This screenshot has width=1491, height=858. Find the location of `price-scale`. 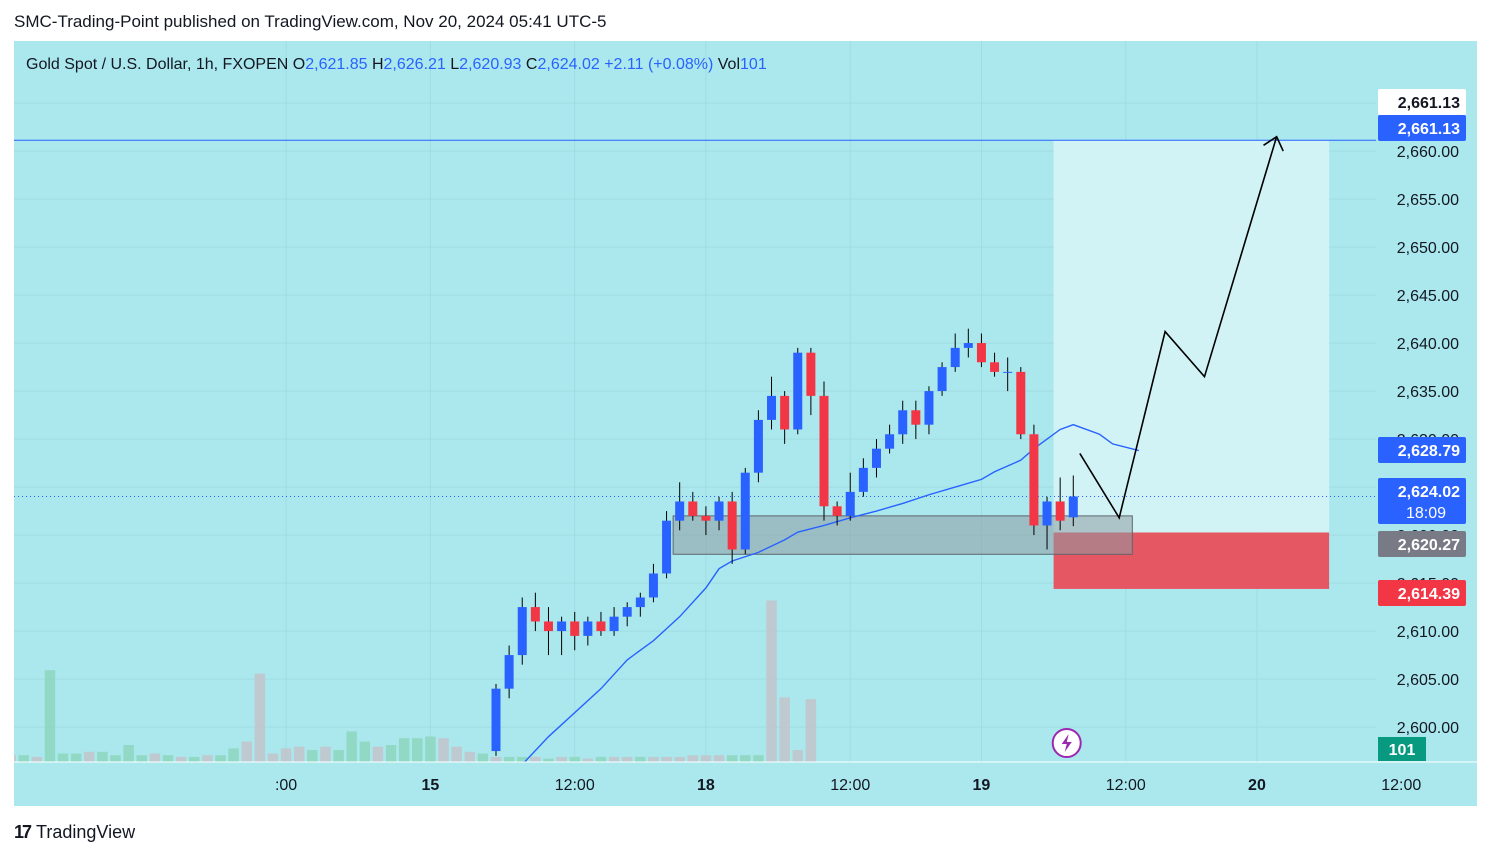

price-scale is located at coordinates (1426, 423).